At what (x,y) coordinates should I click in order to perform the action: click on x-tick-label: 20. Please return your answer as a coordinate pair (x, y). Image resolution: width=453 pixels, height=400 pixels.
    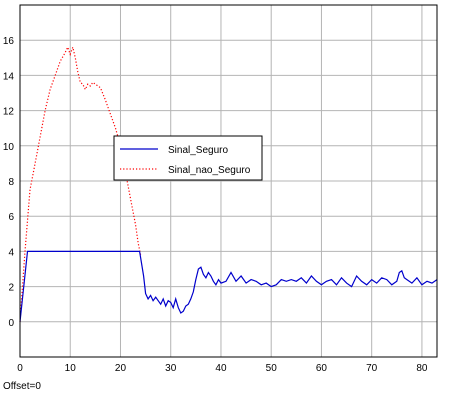
    Looking at the image, I should click on (121, 368).